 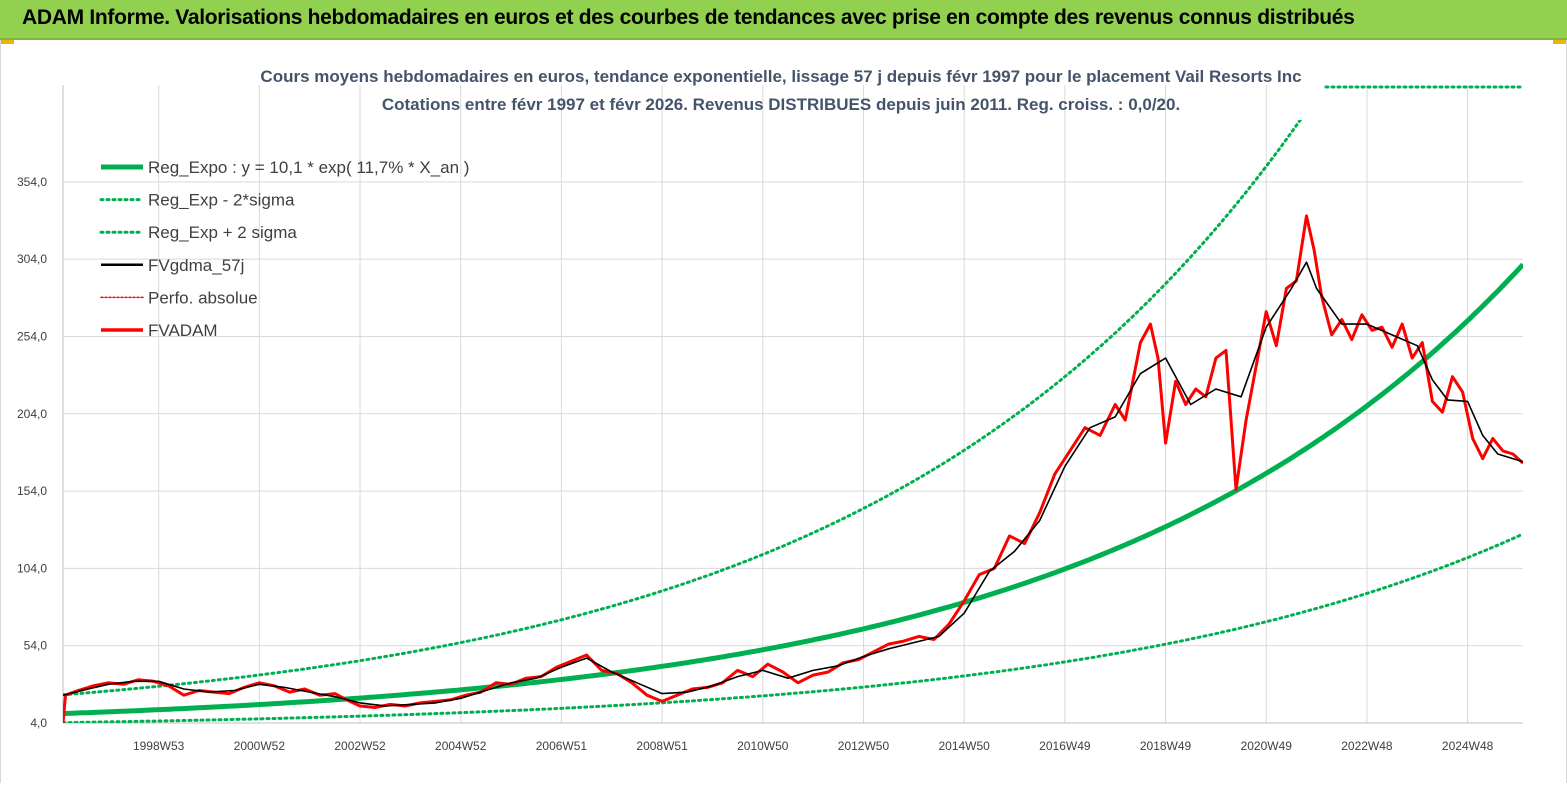 I want to click on y-tick-label: 154,0, so click(x=32, y=491).